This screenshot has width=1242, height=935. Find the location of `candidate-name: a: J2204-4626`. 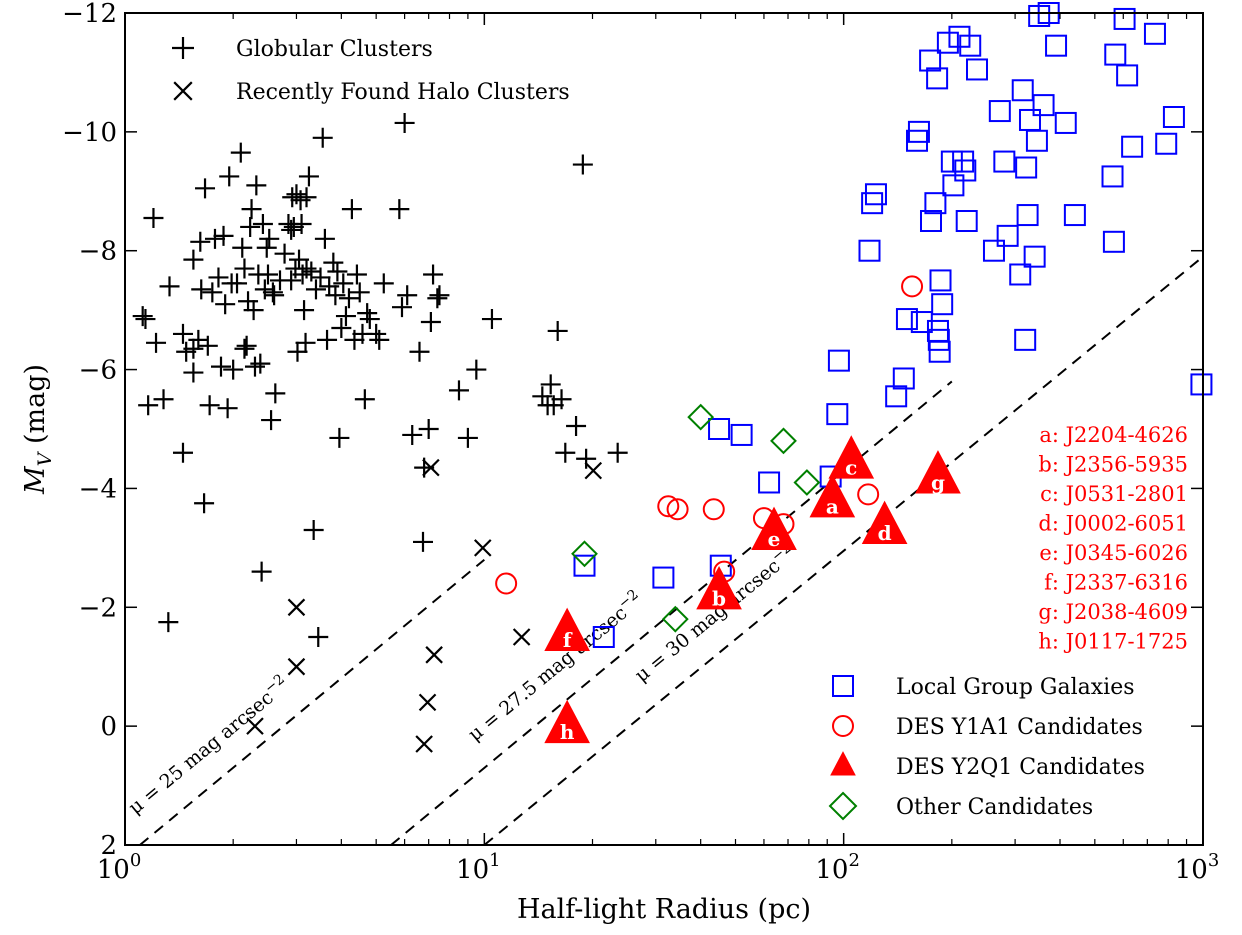

candidate-name: a: J2204-4626 is located at coordinates (1113, 435).